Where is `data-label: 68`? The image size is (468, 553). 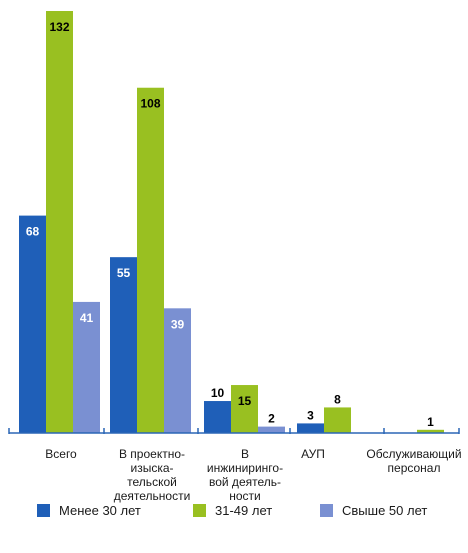
data-label: 68 is located at coordinates (33, 232).